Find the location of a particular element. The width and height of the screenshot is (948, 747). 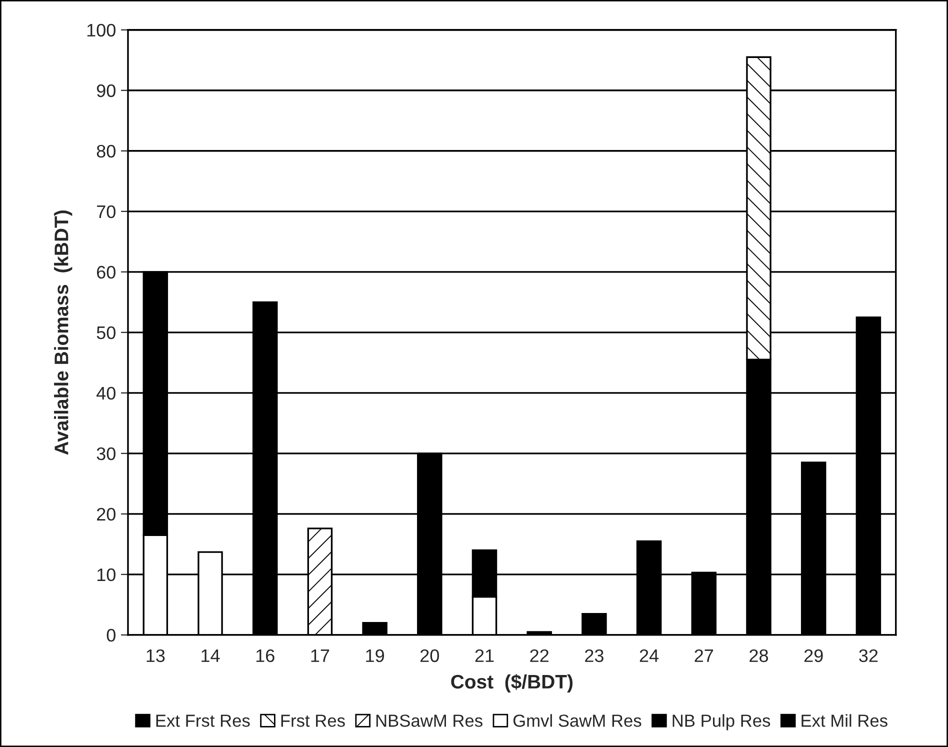

y-tick-label: 30 is located at coordinates (106, 453).